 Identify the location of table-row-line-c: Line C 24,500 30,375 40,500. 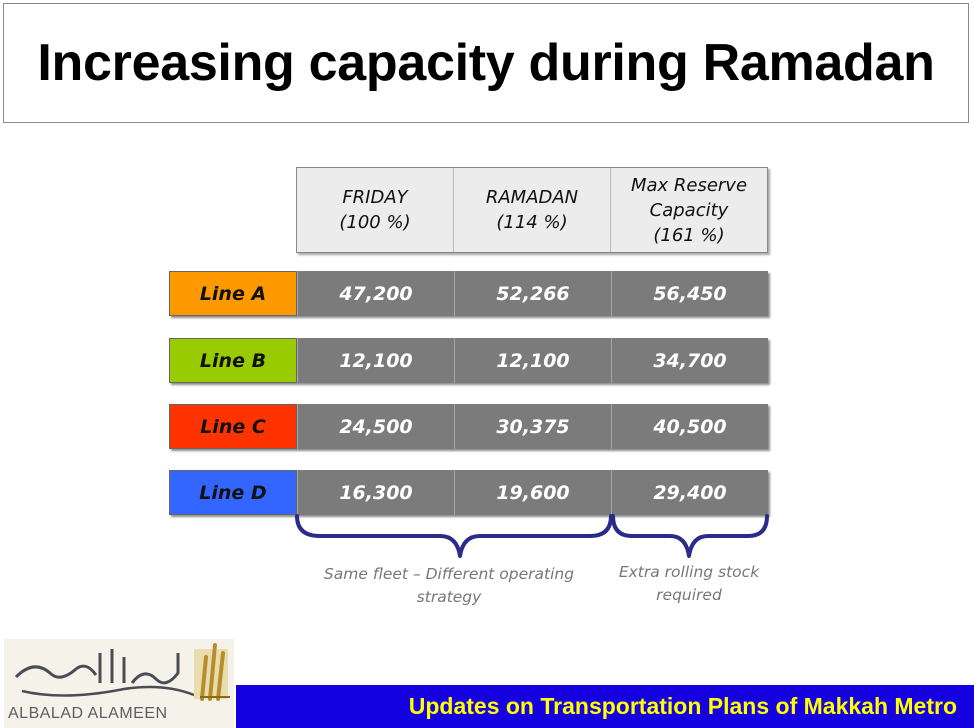
(468, 426).